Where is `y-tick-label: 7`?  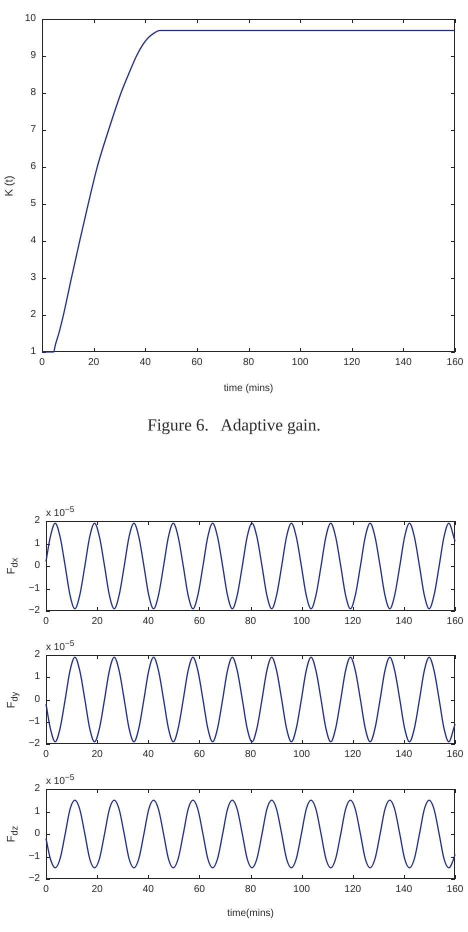
y-tick-label: 7 is located at coordinates (33, 129).